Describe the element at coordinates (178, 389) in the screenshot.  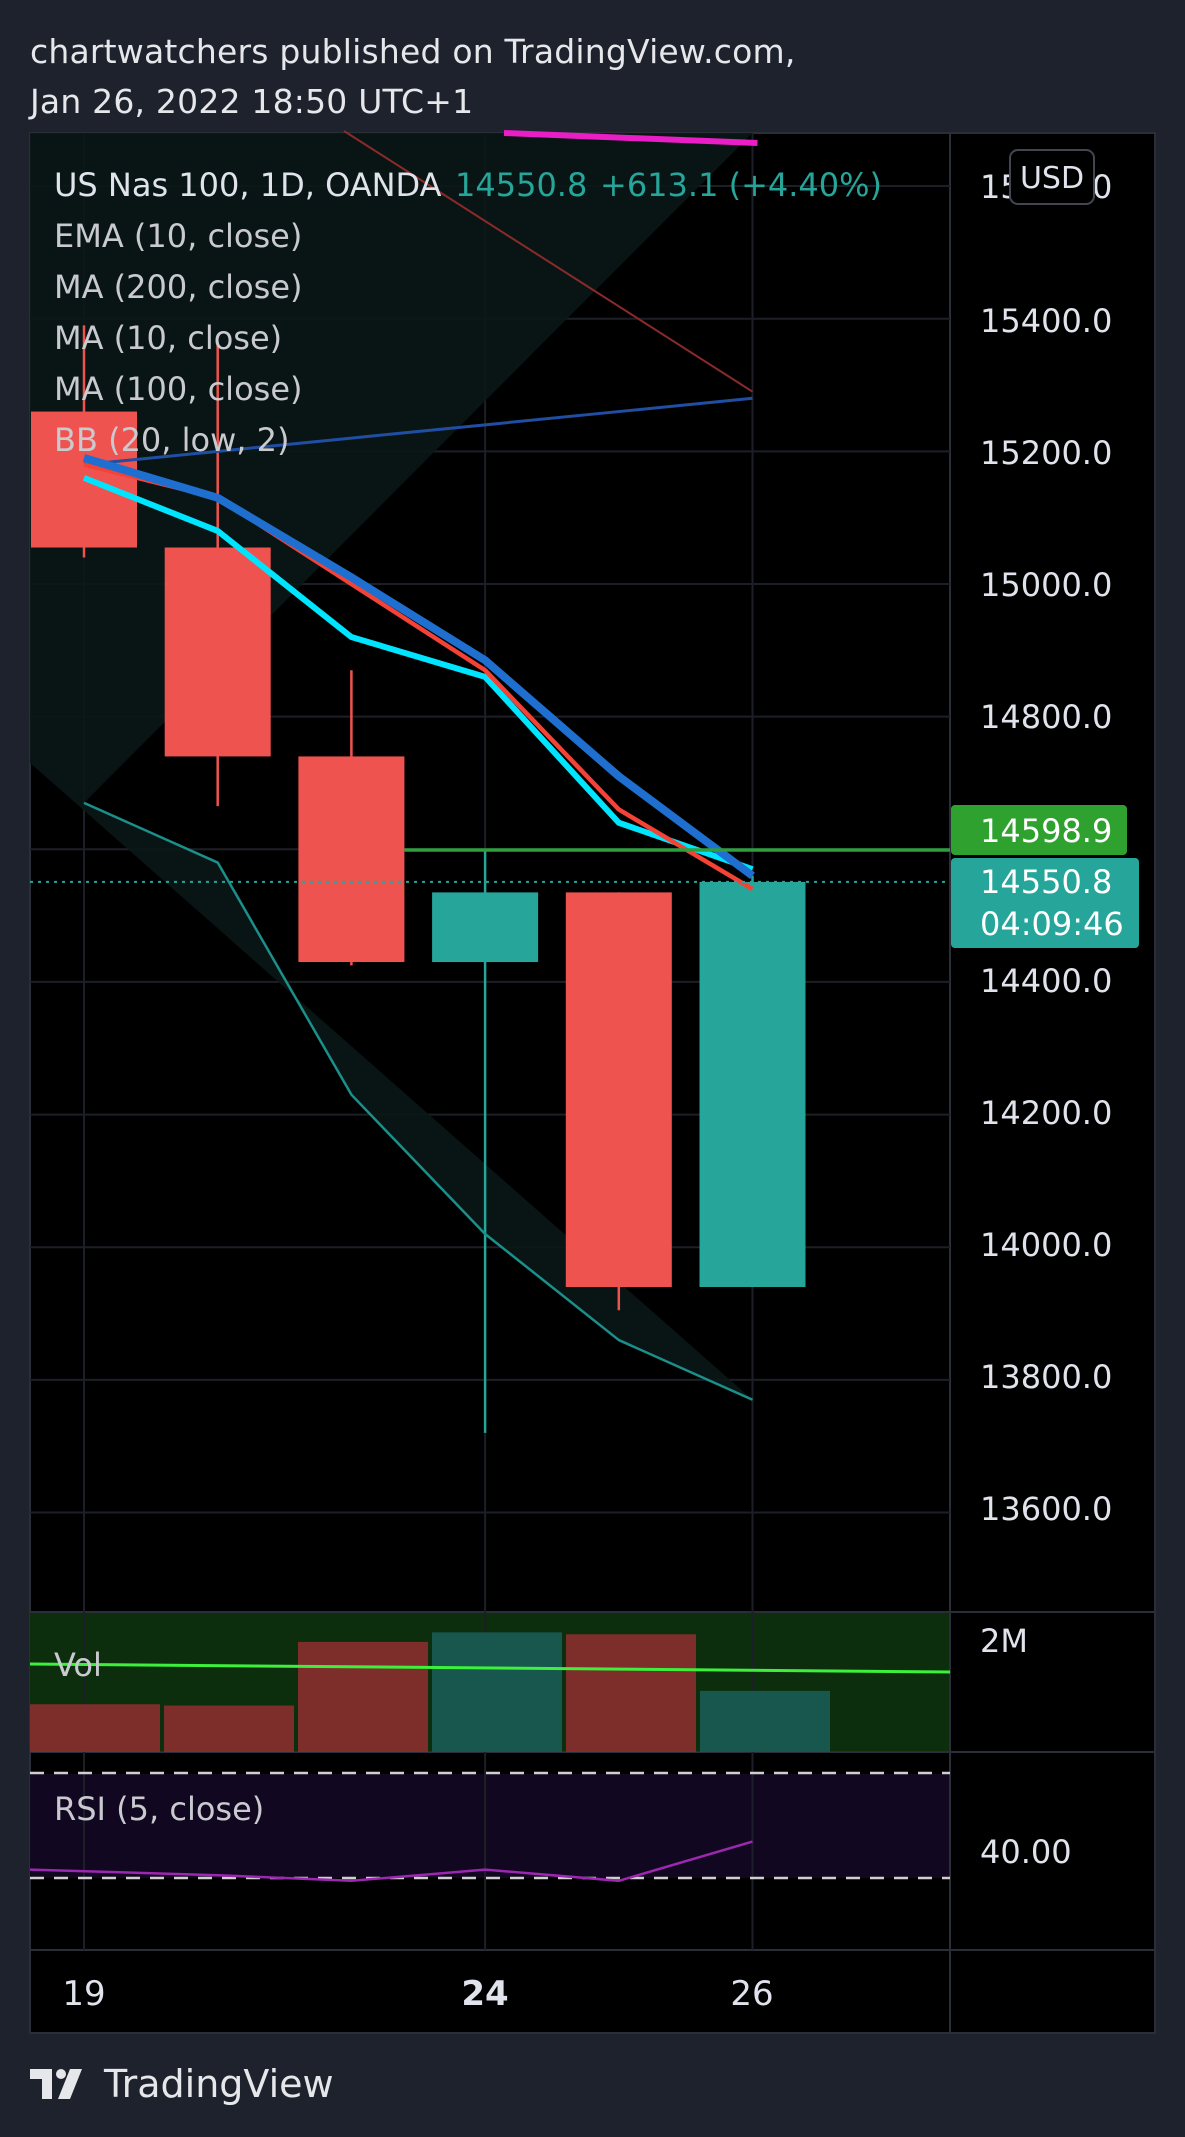
I see `legend-indicator-ma100: MA (100, close)` at that location.